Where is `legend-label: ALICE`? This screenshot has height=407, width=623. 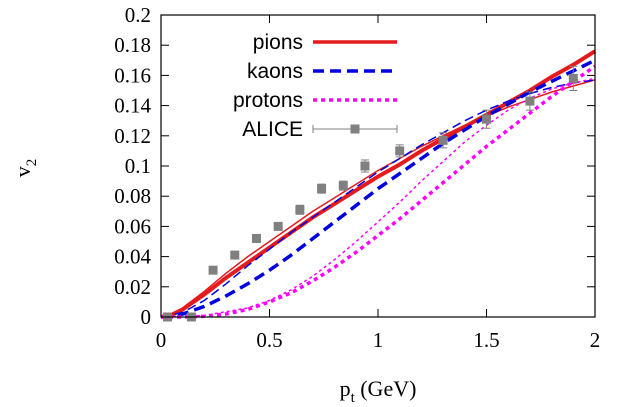
legend-label: ALICE is located at coordinates (272, 129).